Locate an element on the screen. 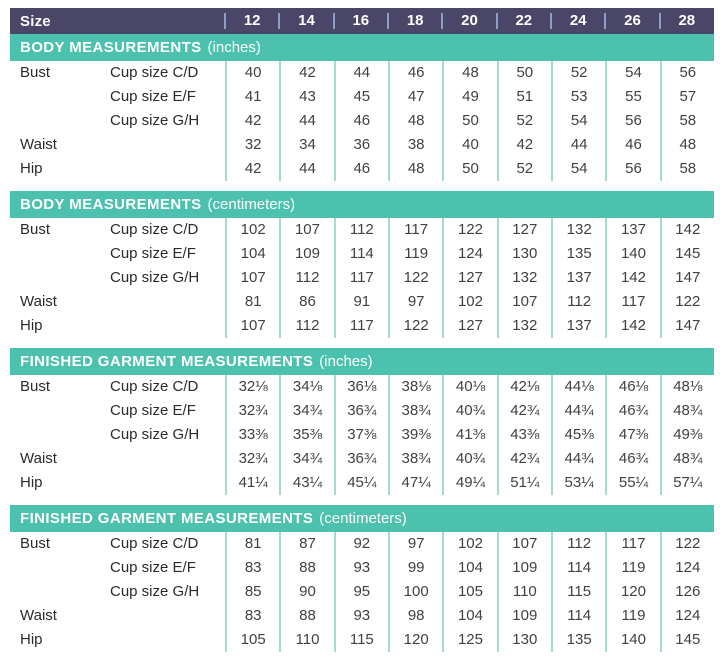 The image size is (720, 668). measurement-cell: 95 is located at coordinates (360, 592).